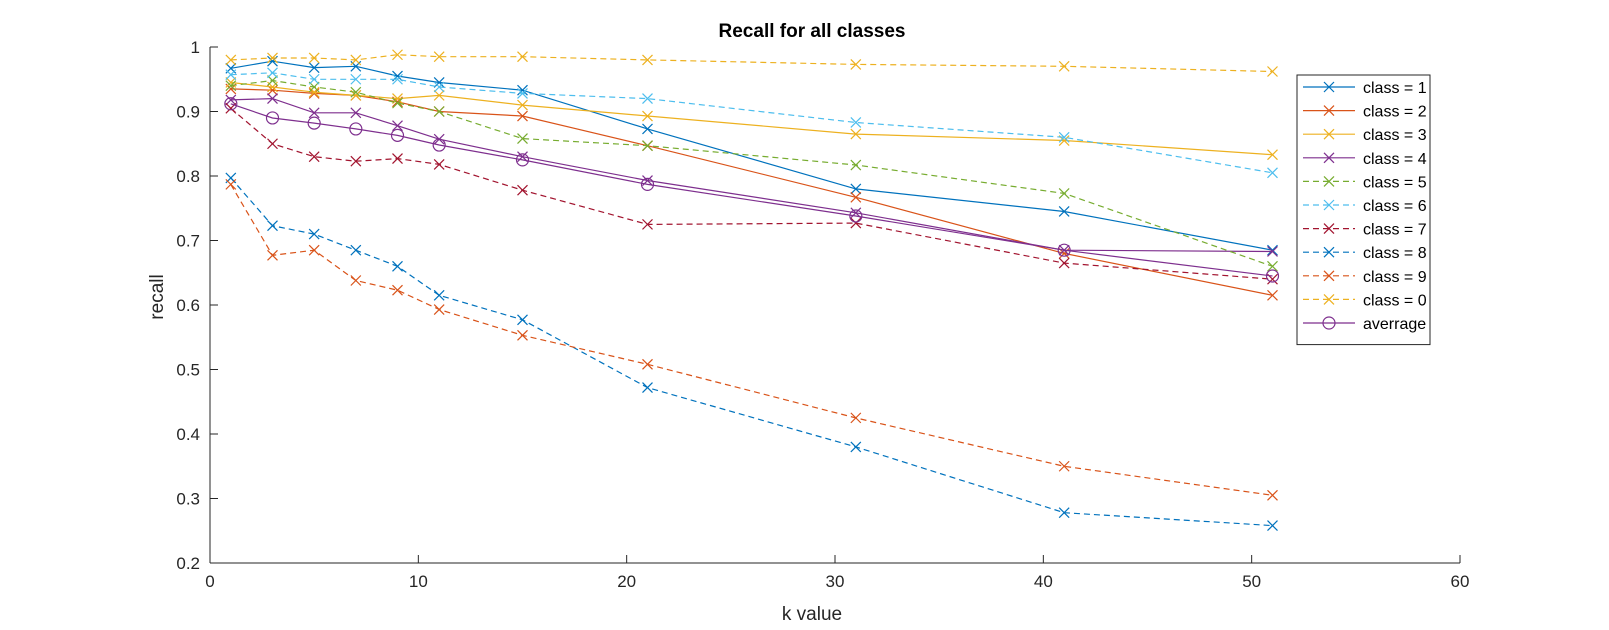 The image size is (1609, 630). Describe the element at coordinates (188, 112) in the screenshot. I see `y-tick-label: 0.9` at that location.